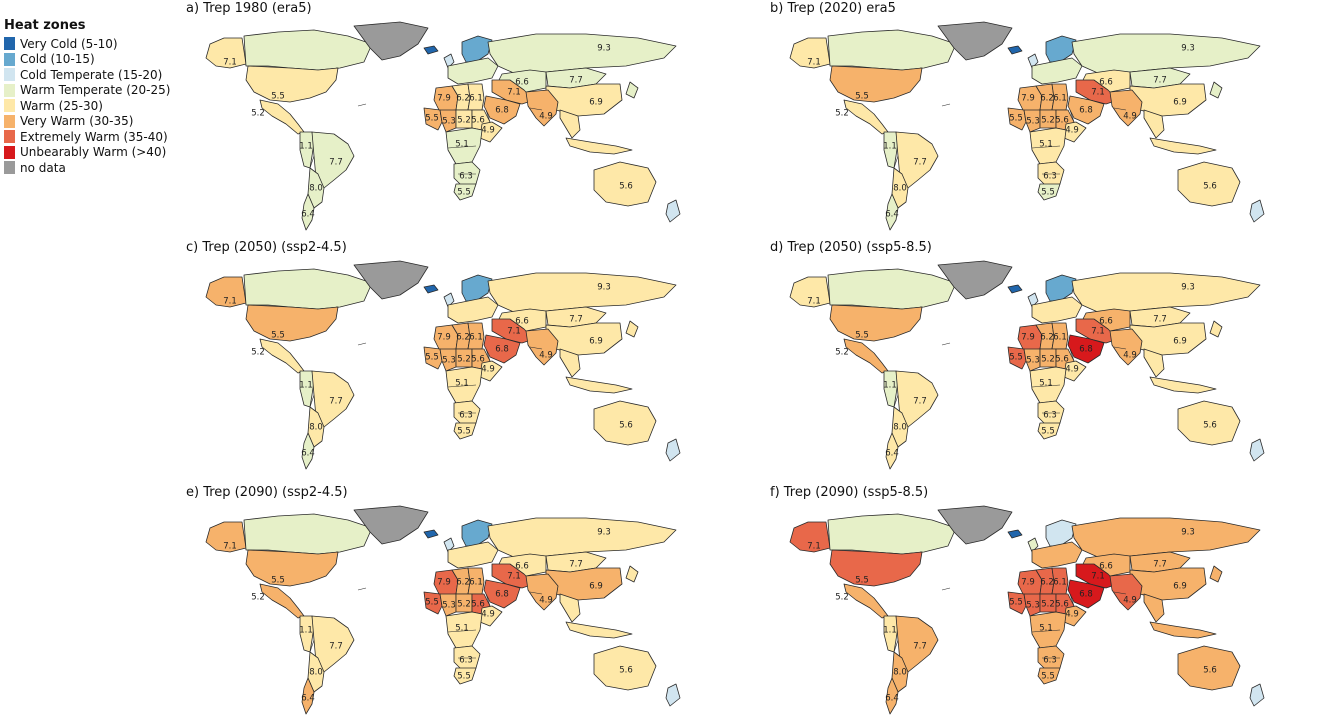  Describe the element at coordinates (91, 153) in the screenshot. I see `legend-item-unbearably-warm: Unbearably Warm (>40)` at that location.